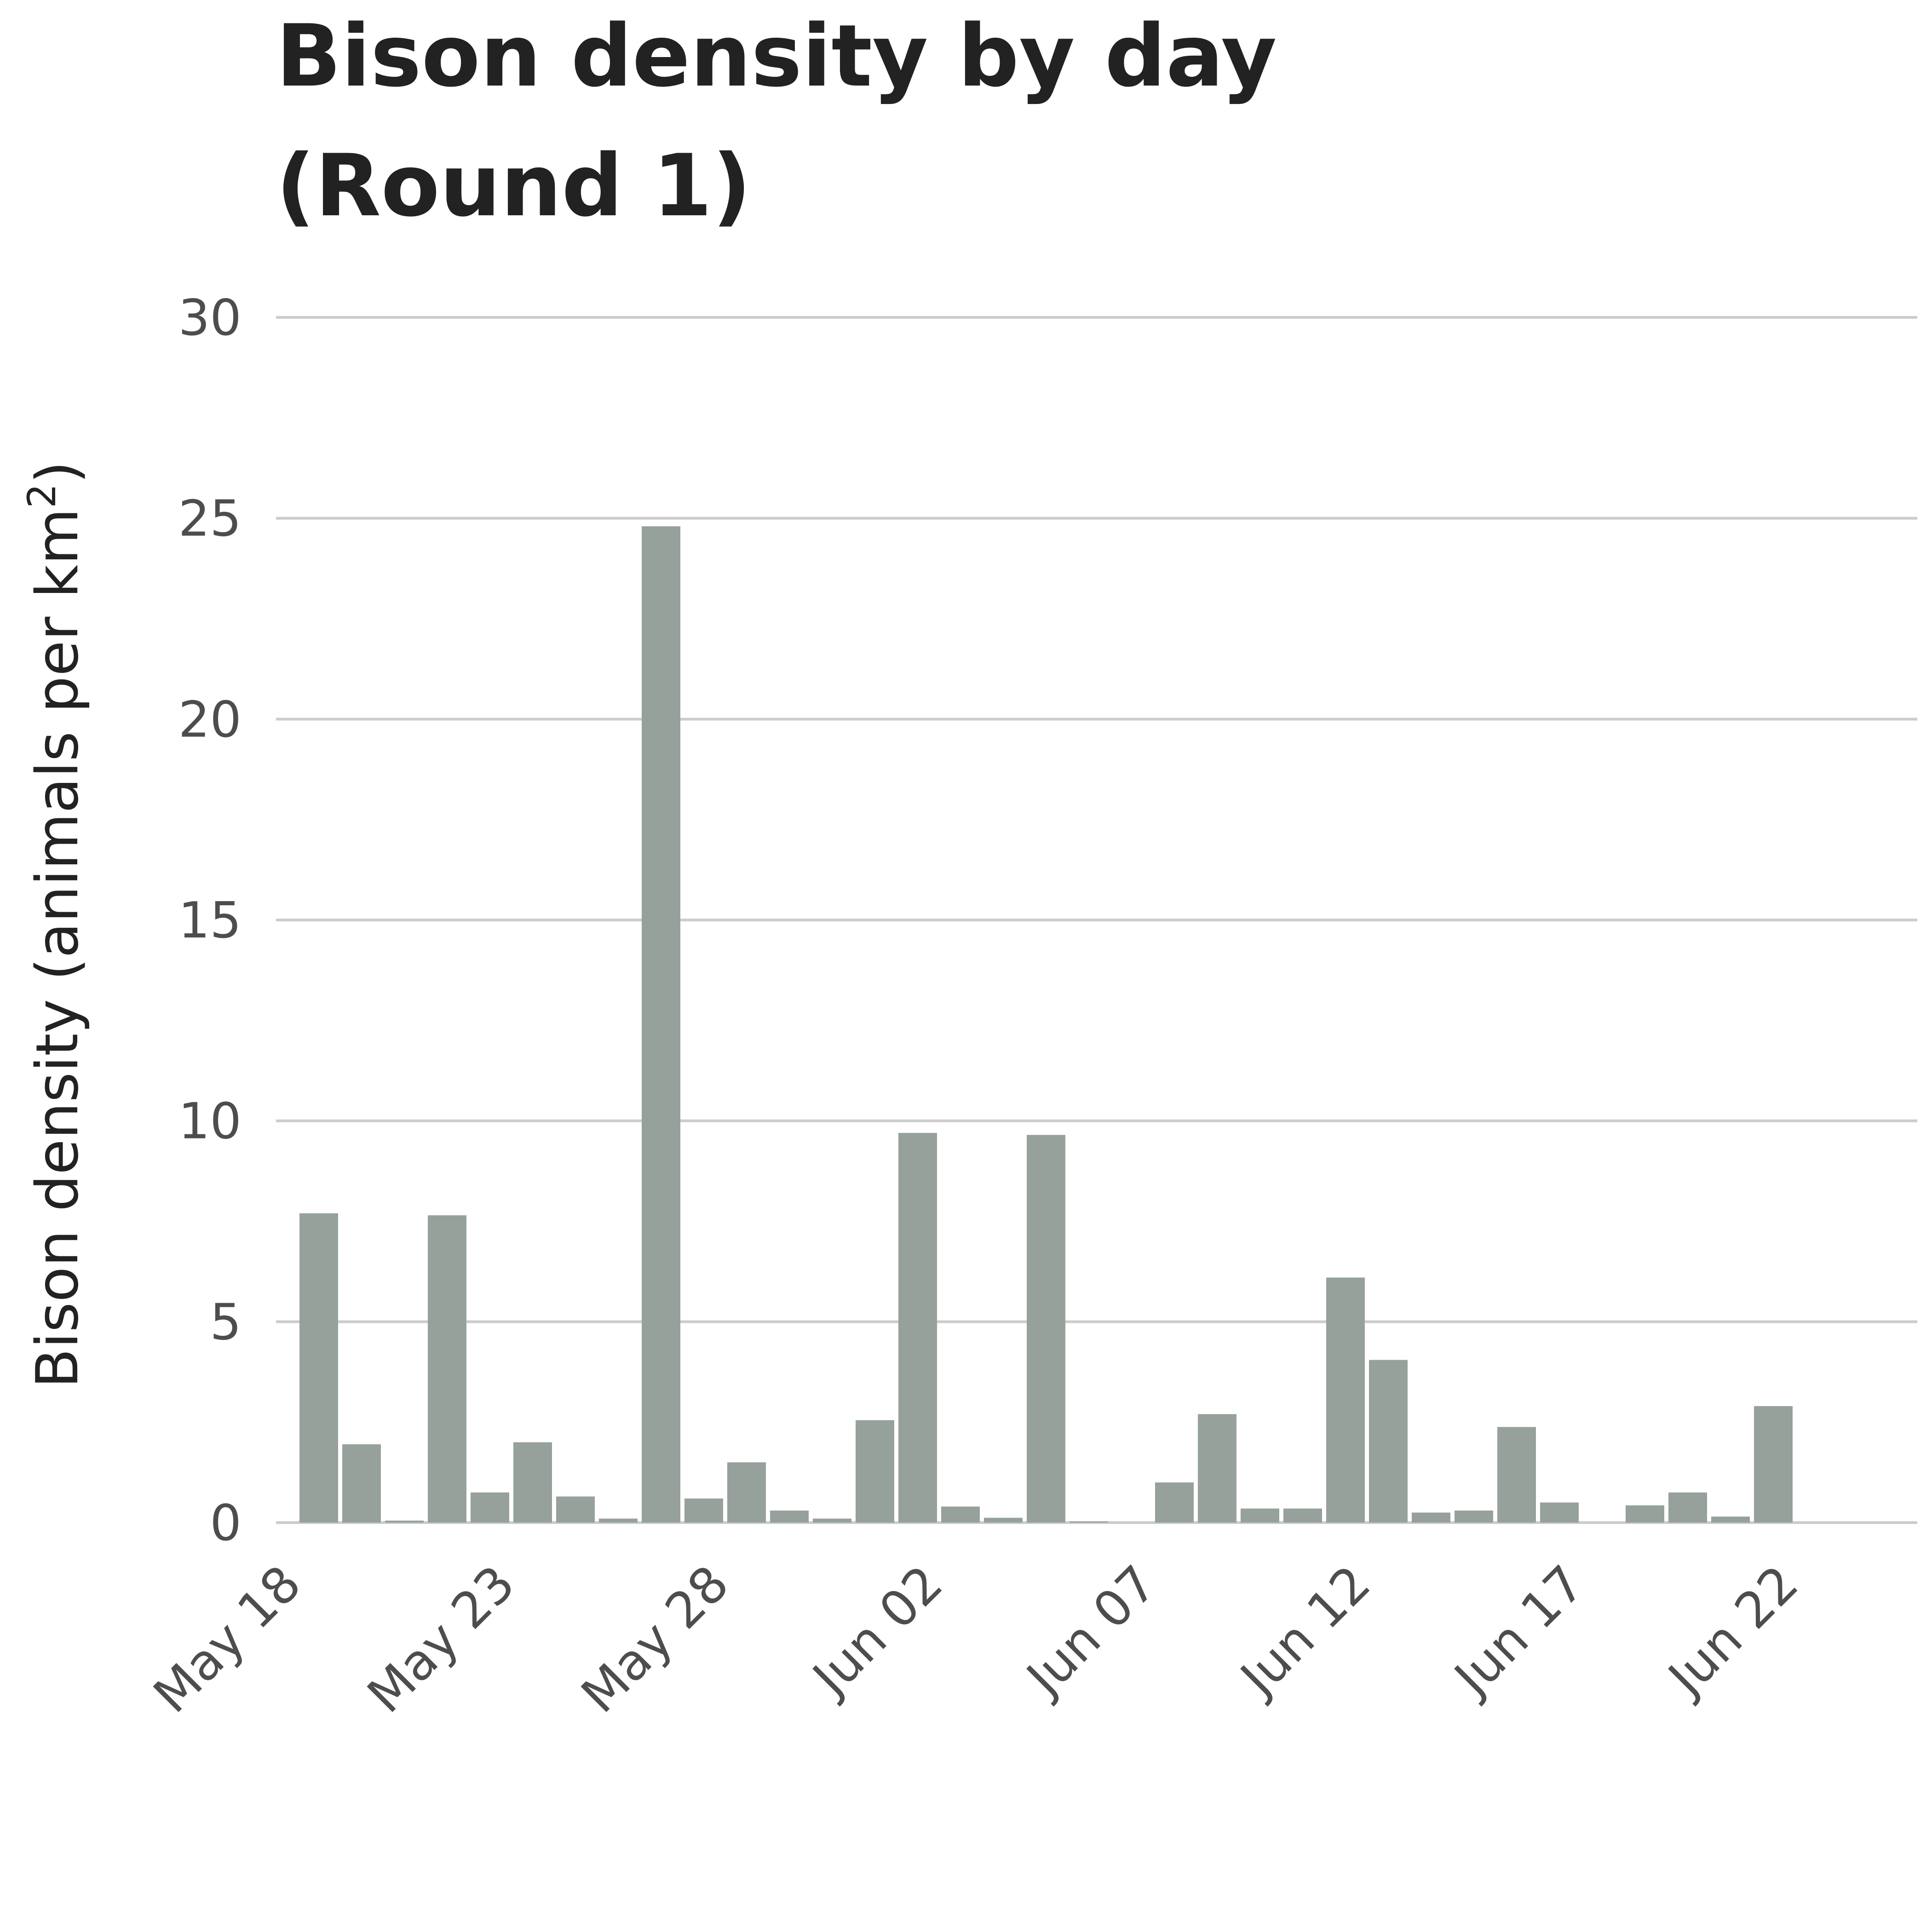 This screenshot has width=1932, height=1932. I want to click on x-tick-label: Jun 17, so click(1518, 1631).